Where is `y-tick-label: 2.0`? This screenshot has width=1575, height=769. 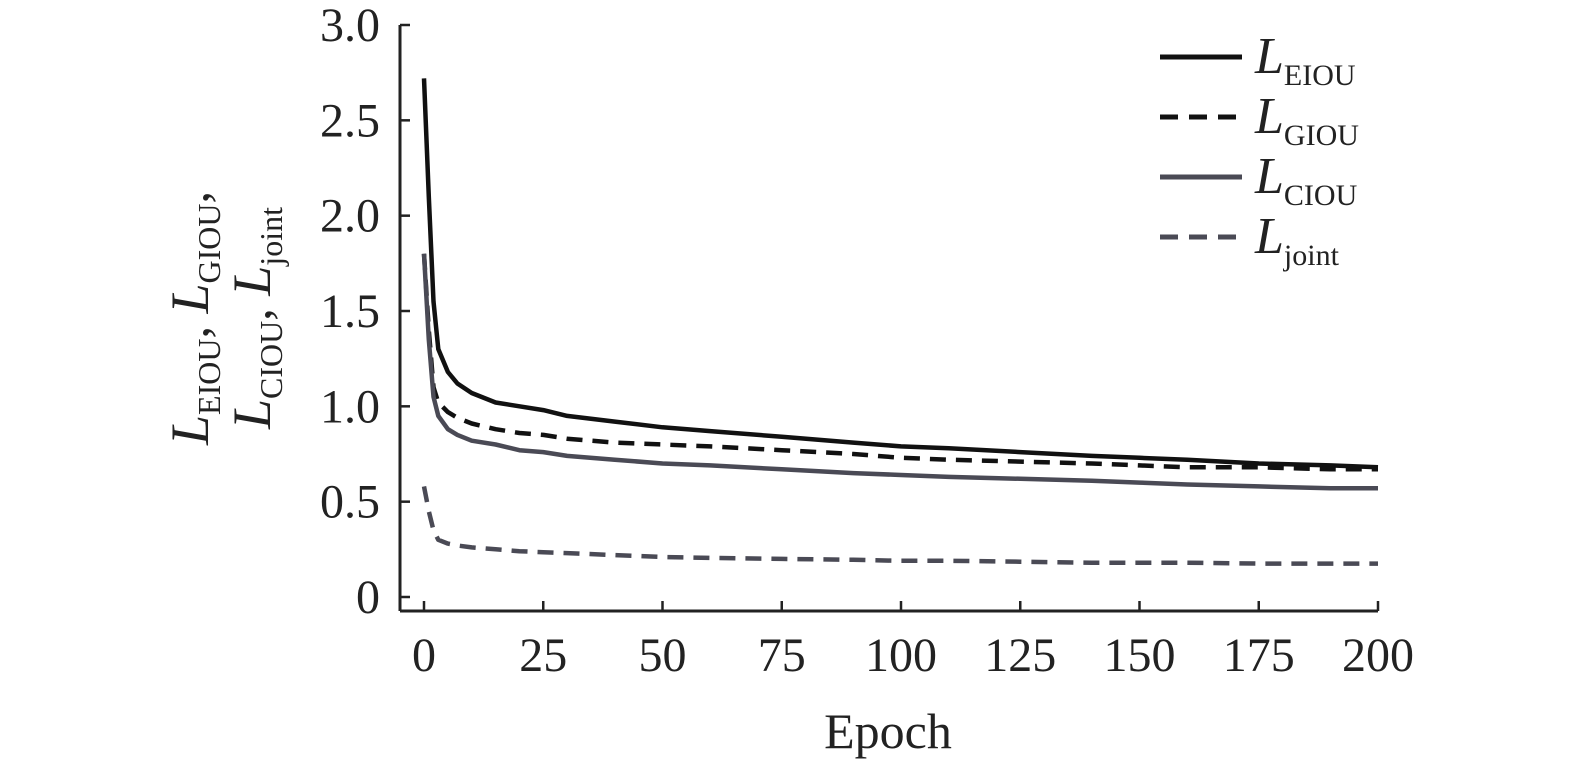
y-tick-label: 2.0 is located at coordinates (350, 216).